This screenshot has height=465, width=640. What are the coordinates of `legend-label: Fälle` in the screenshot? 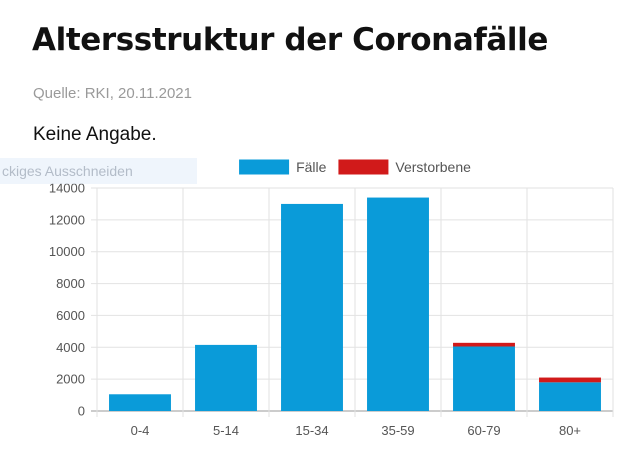 It's located at (311, 167).